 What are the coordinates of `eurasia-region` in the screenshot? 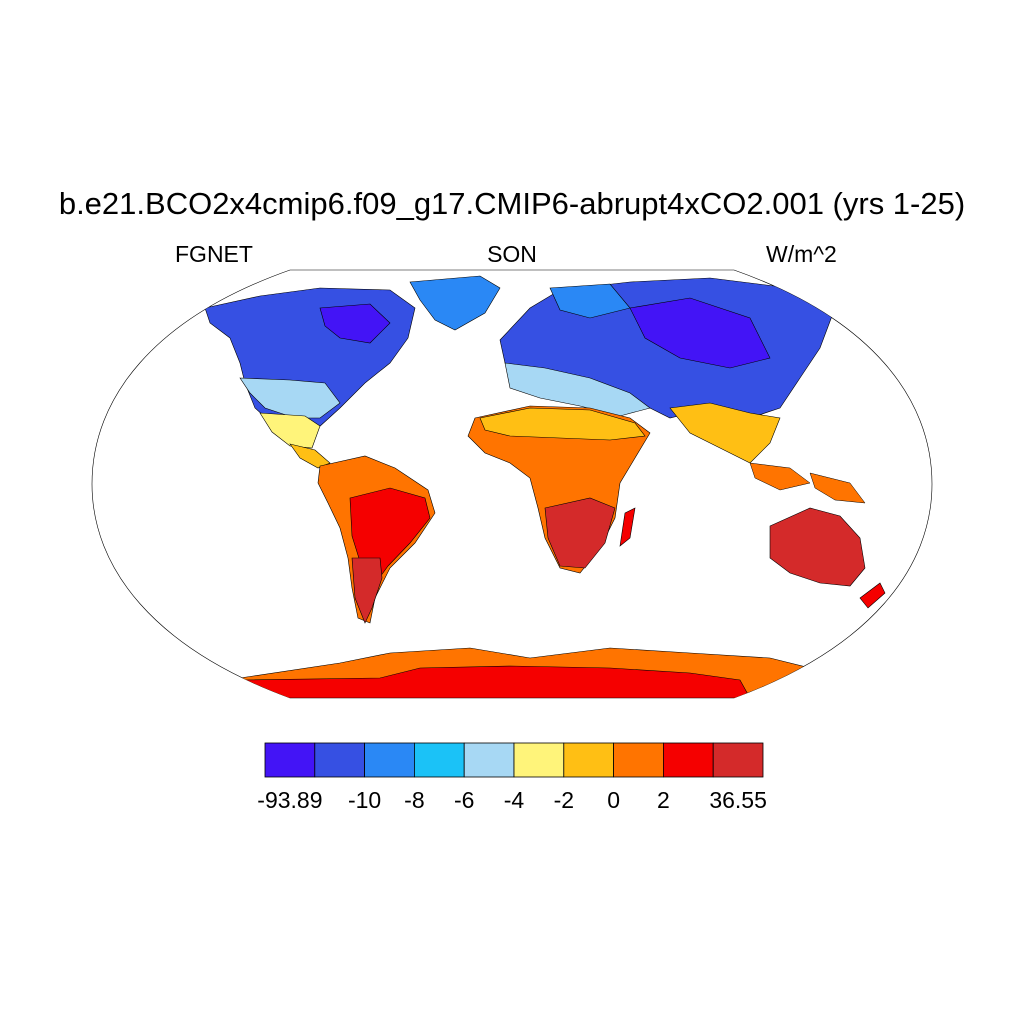 It's located at (667, 370).